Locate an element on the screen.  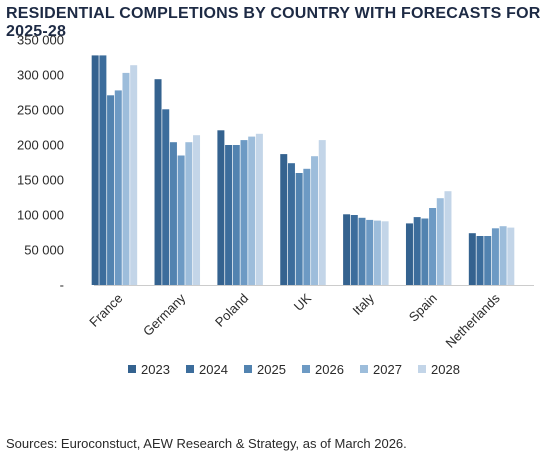
category-label: Poland is located at coordinates (231, 310).